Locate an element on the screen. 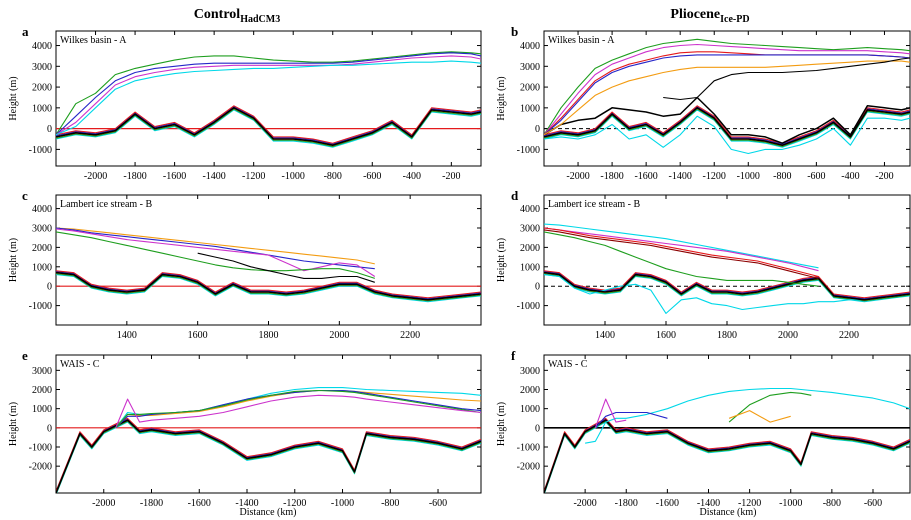 The width and height of the screenshot is (911, 520). surface-line-orange is located at coordinates (727, 98).